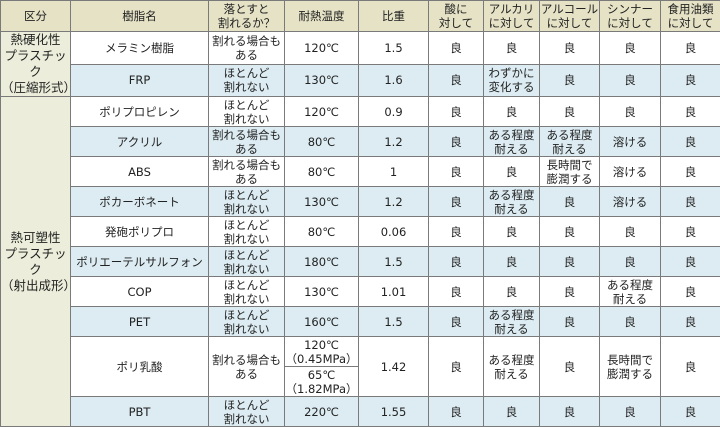 The height and width of the screenshot is (427, 720). I want to click on category-cell: 熱硬化性 プラスチック （圧縮形式）, so click(36, 64).